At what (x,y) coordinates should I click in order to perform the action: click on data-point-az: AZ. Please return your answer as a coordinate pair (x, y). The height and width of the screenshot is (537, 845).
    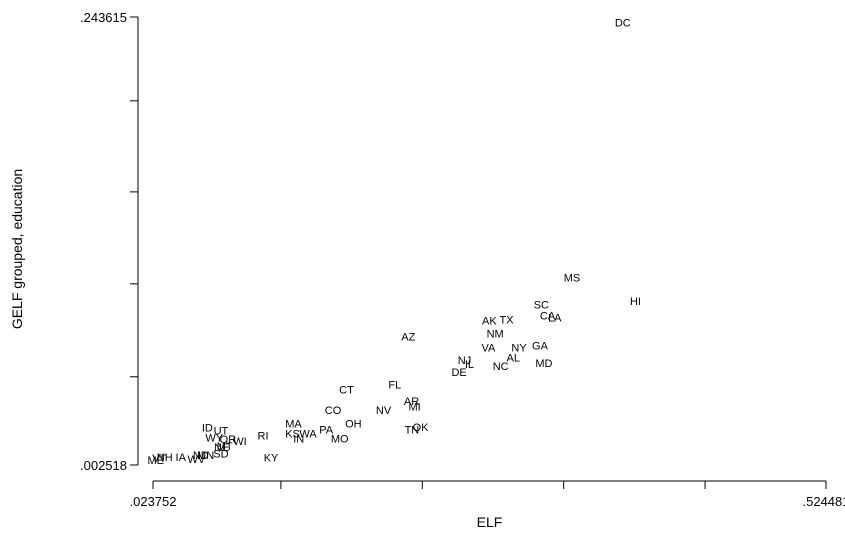
    Looking at the image, I should click on (408, 337).